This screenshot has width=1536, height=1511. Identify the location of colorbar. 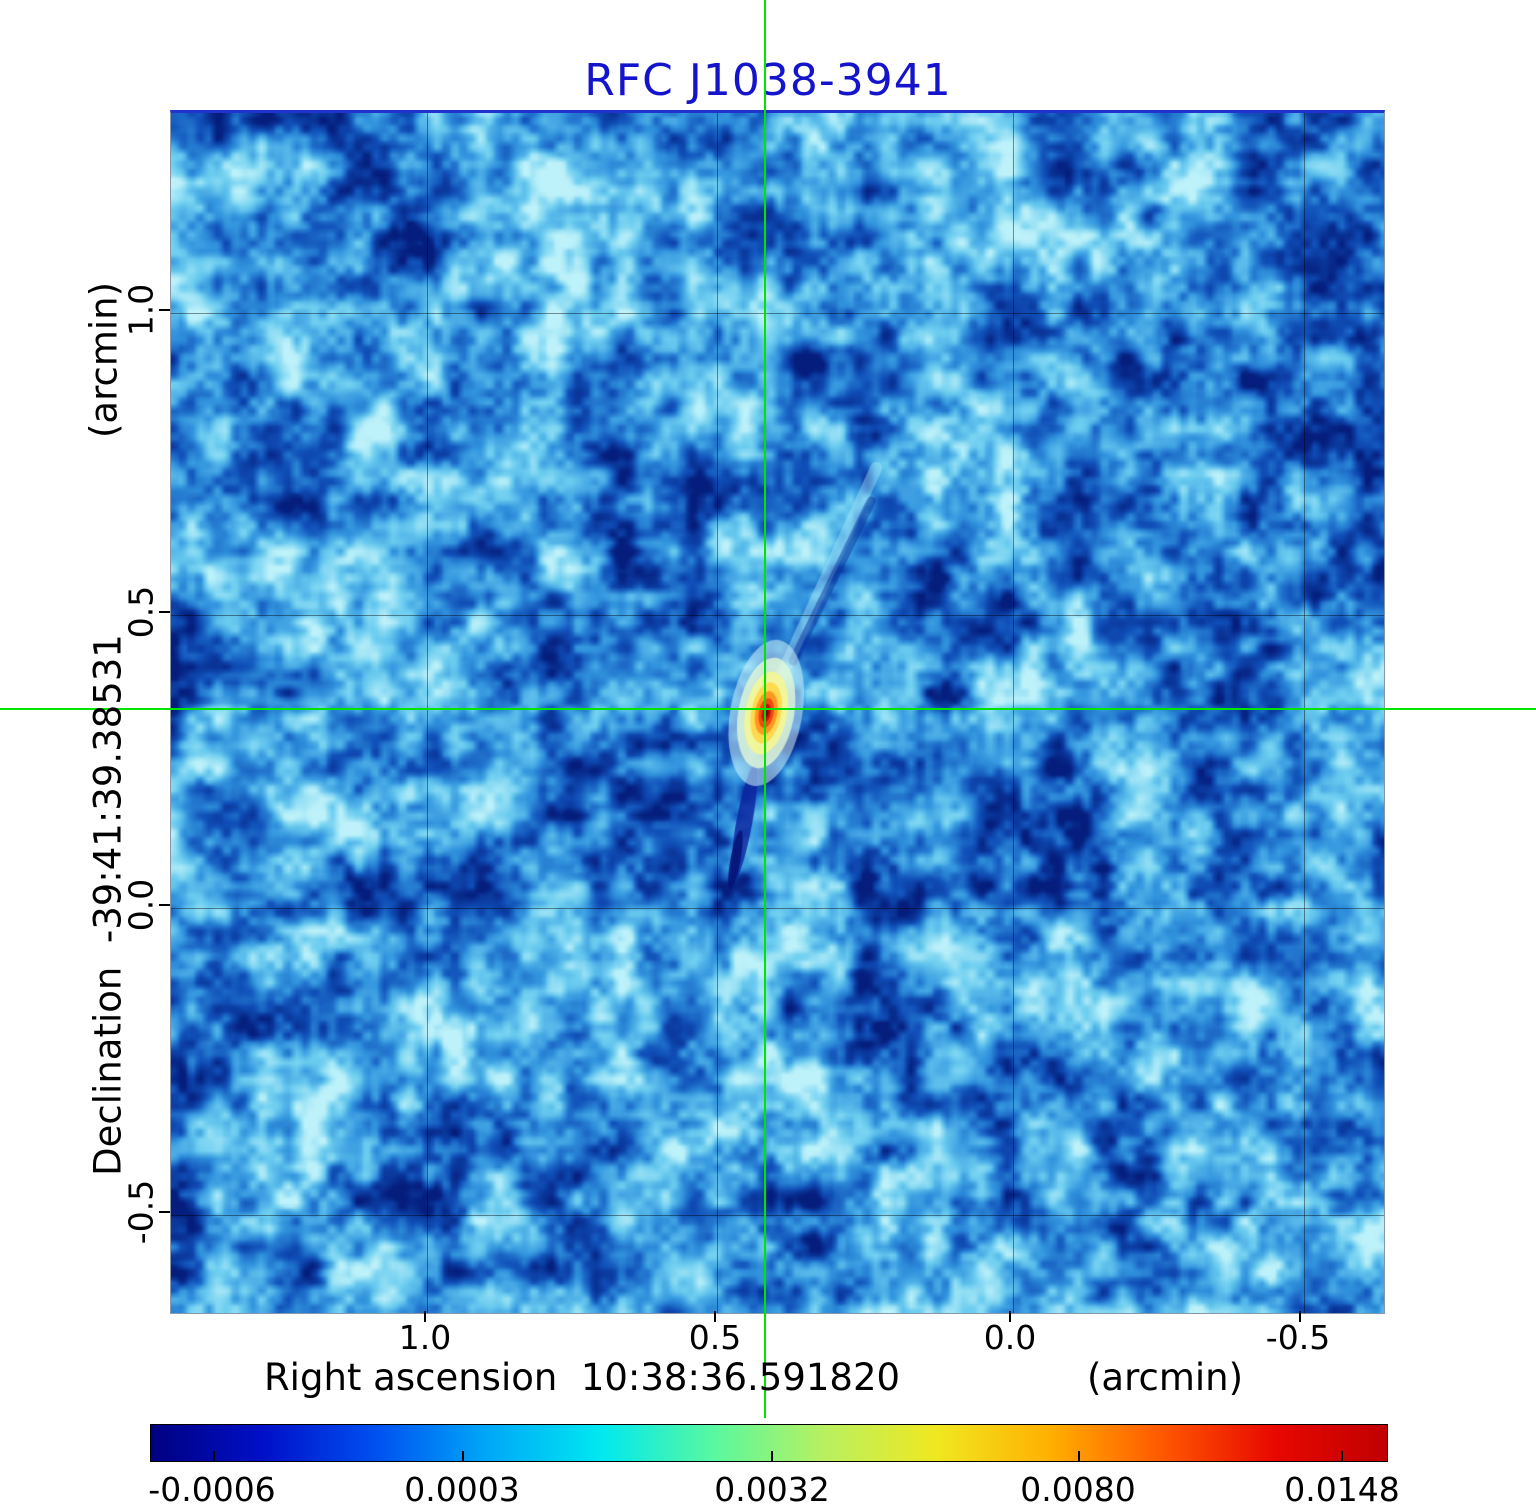
(769, 1443).